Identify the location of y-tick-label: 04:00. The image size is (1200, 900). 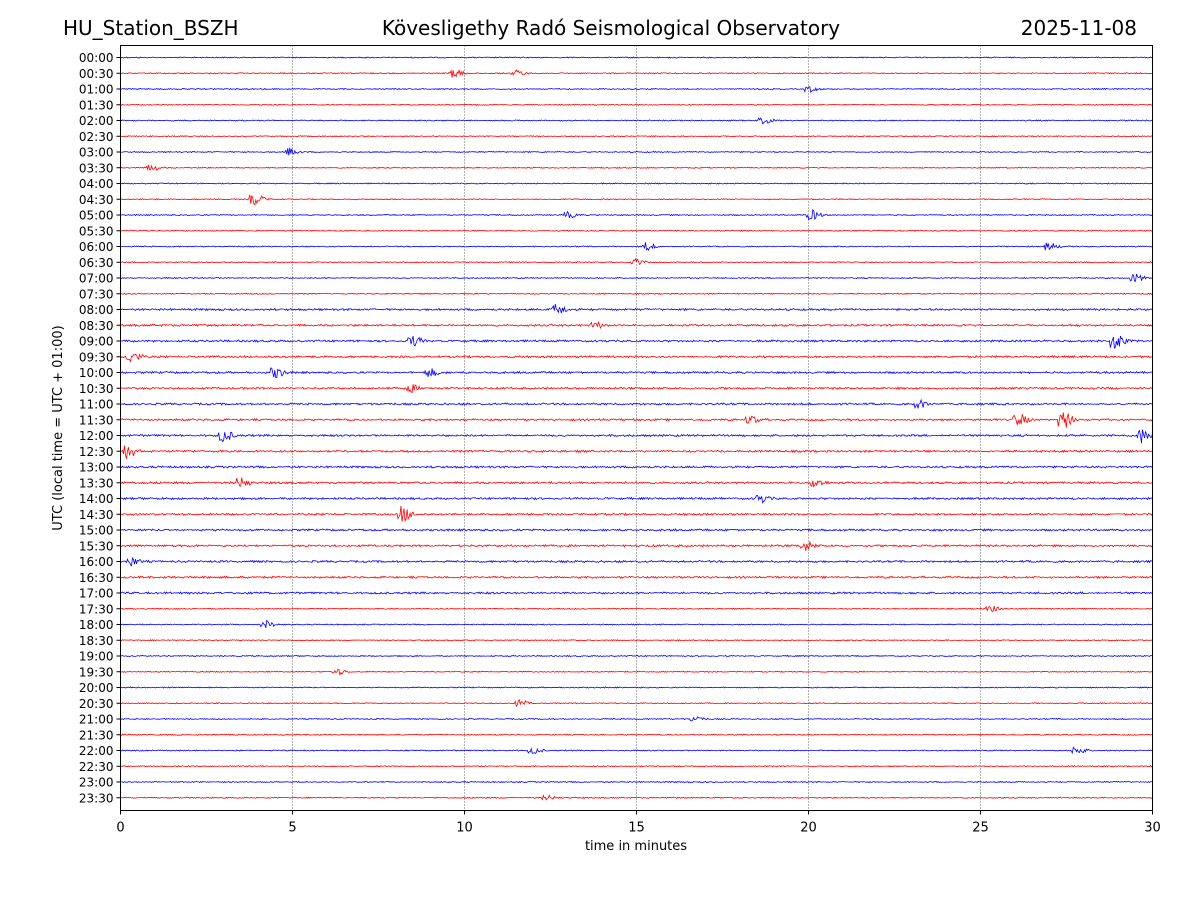
(96, 184).